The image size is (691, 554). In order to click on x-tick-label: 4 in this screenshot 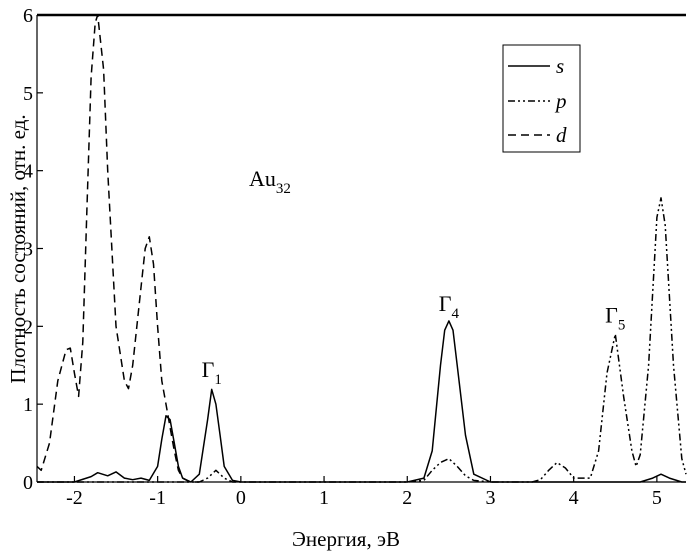, I will do `click(574, 498)`.